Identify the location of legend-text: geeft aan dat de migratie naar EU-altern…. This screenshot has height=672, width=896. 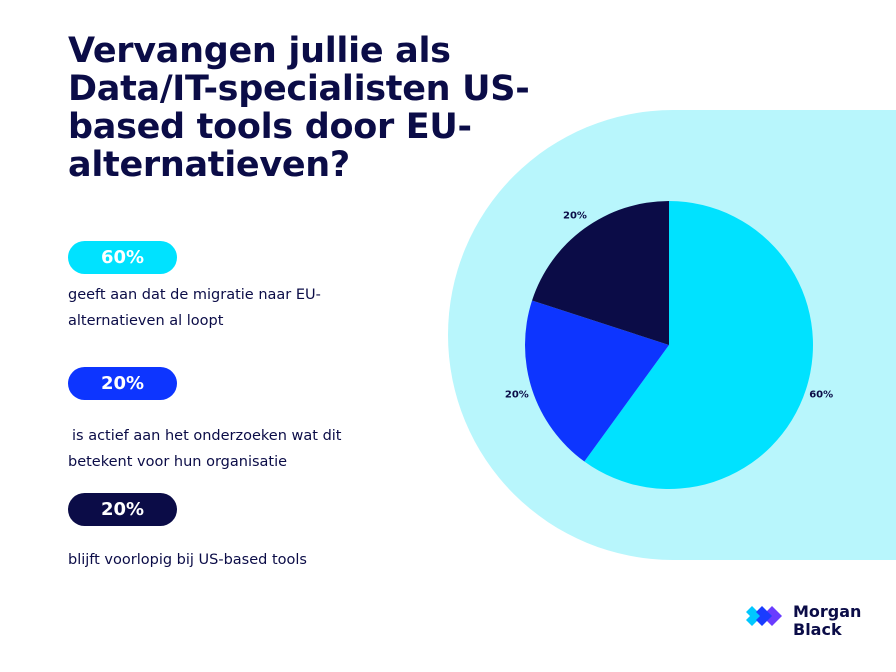
(194, 308).